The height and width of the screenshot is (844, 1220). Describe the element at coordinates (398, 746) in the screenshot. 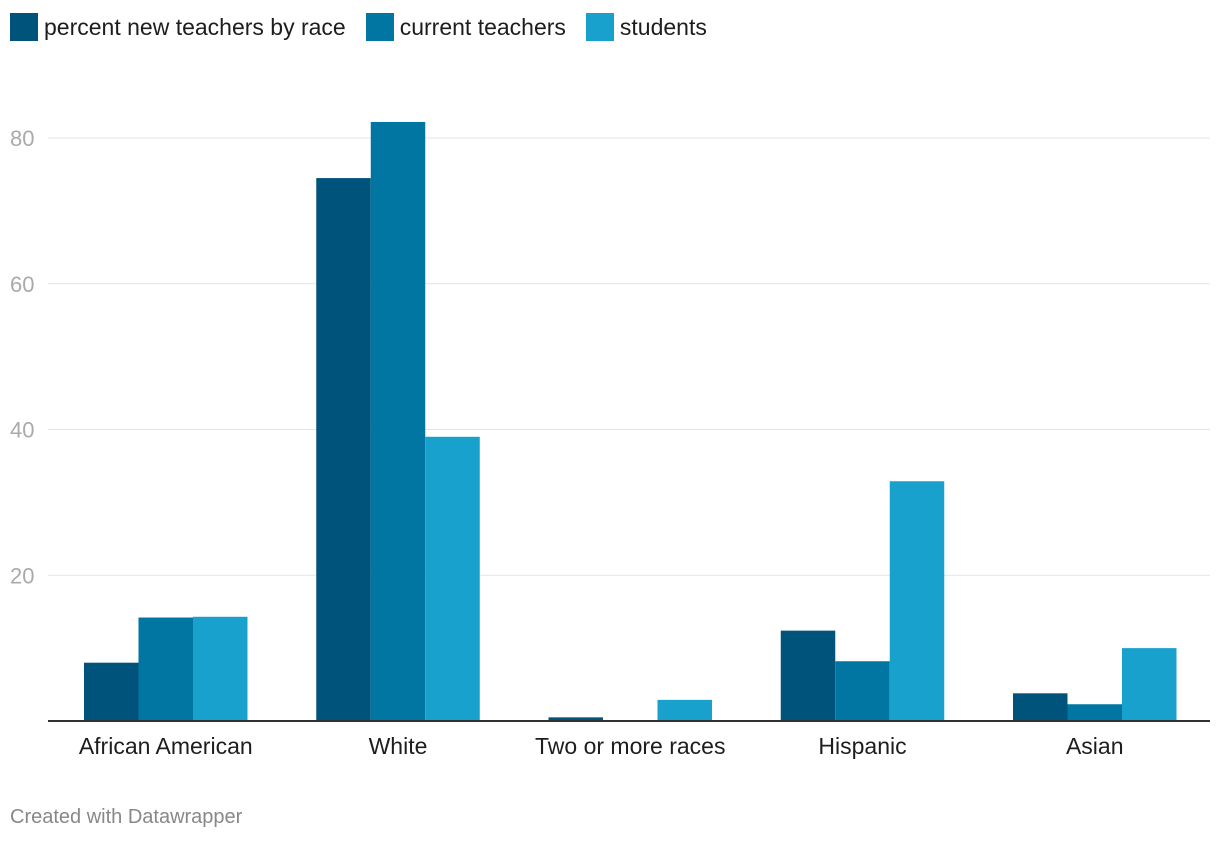

I see `x-tick-label-1: White` at that location.